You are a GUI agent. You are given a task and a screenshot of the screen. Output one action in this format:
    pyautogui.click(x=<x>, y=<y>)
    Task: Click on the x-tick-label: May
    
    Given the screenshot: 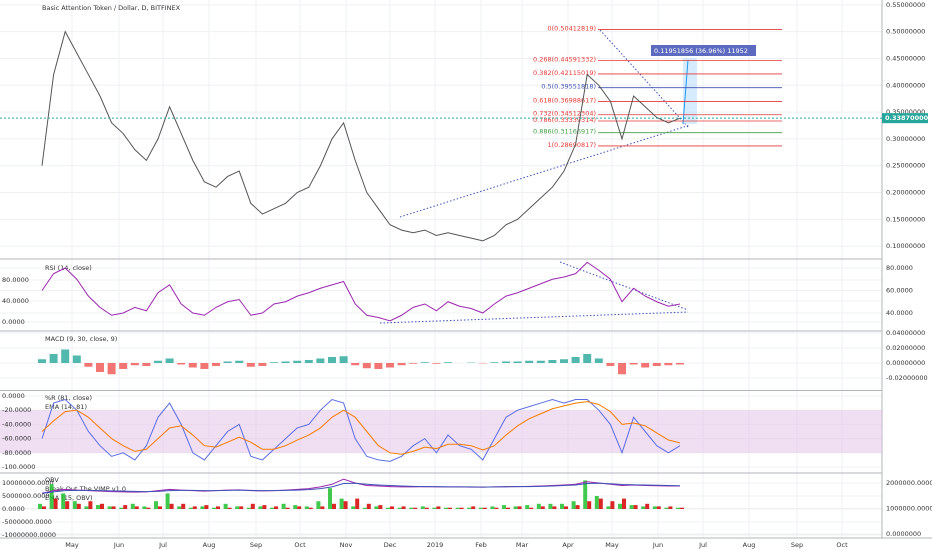 What is the action you would take?
    pyautogui.click(x=612, y=545)
    